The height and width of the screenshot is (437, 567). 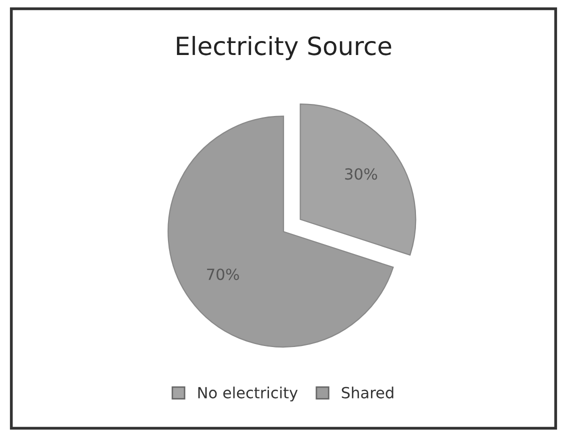 I want to click on legend-label: No electricity, so click(x=248, y=394).